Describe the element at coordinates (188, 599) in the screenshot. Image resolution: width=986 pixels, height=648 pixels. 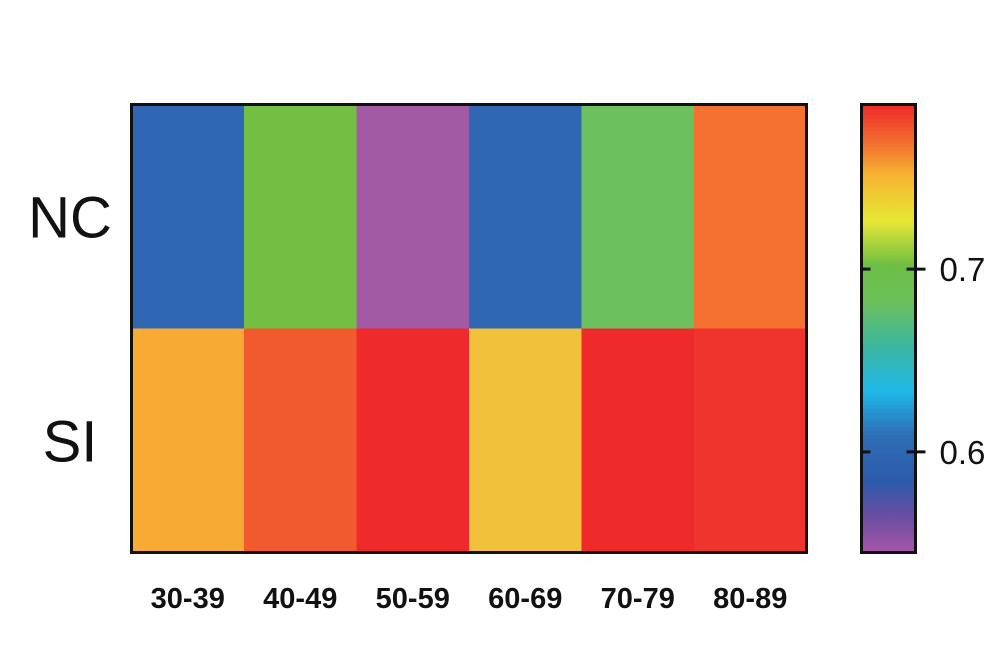
I see `x-label-30-39: 30-39` at that location.